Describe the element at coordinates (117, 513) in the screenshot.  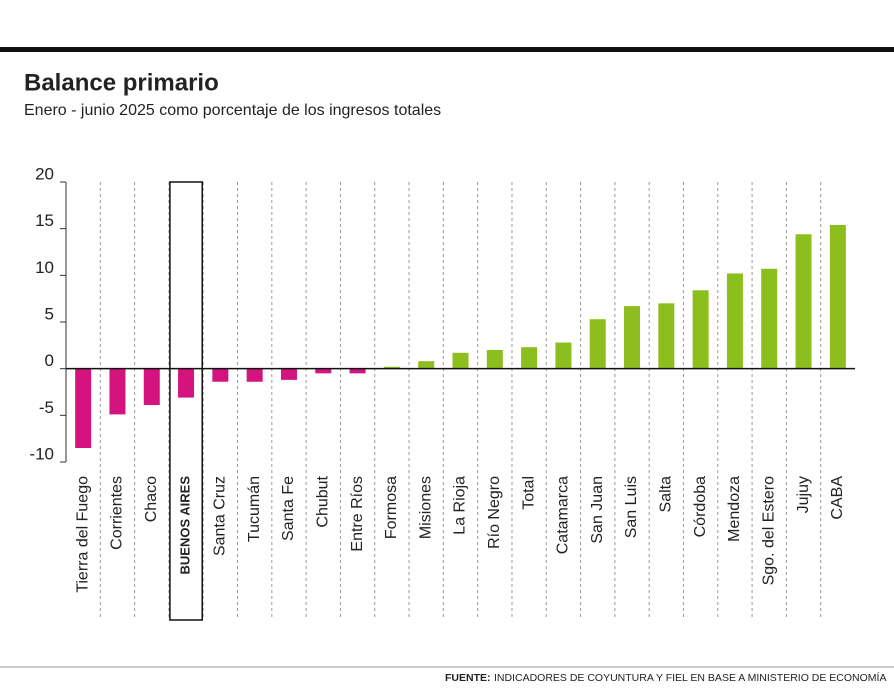
I see `x-tick-label: Corrientes` at that location.